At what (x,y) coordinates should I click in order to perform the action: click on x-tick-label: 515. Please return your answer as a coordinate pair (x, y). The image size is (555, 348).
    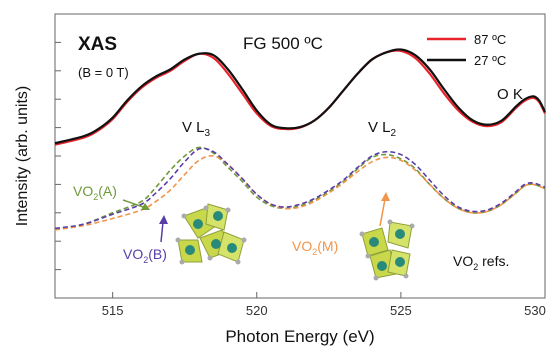
    Looking at the image, I should click on (113, 310).